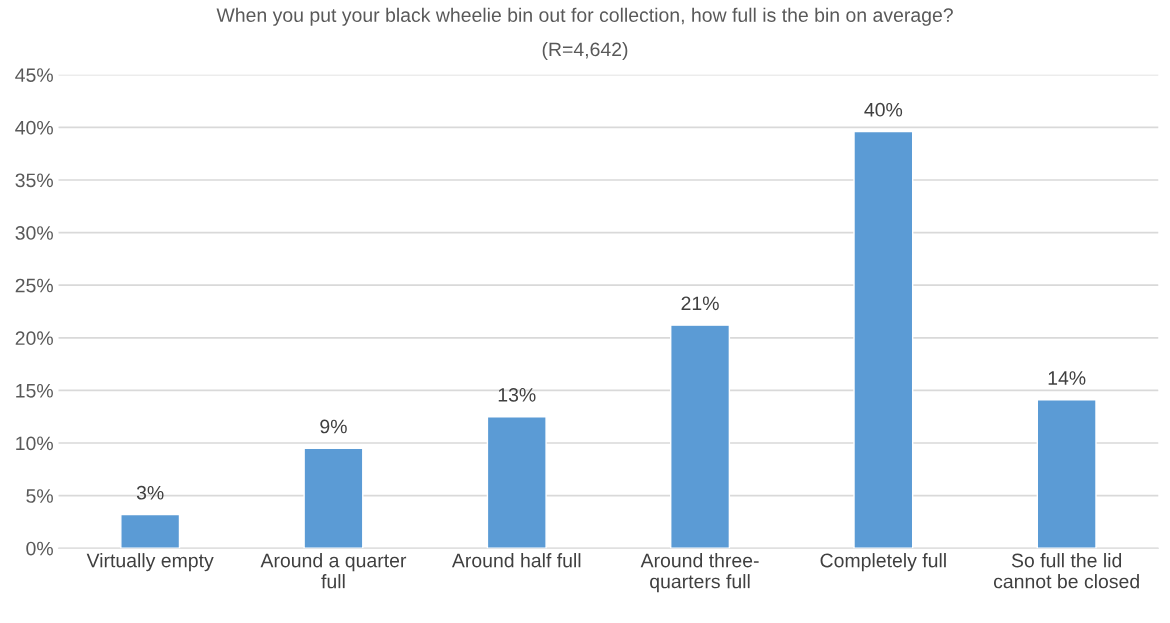 The image size is (1170, 623). I want to click on x-tick-label: Completely full, so click(883, 562).